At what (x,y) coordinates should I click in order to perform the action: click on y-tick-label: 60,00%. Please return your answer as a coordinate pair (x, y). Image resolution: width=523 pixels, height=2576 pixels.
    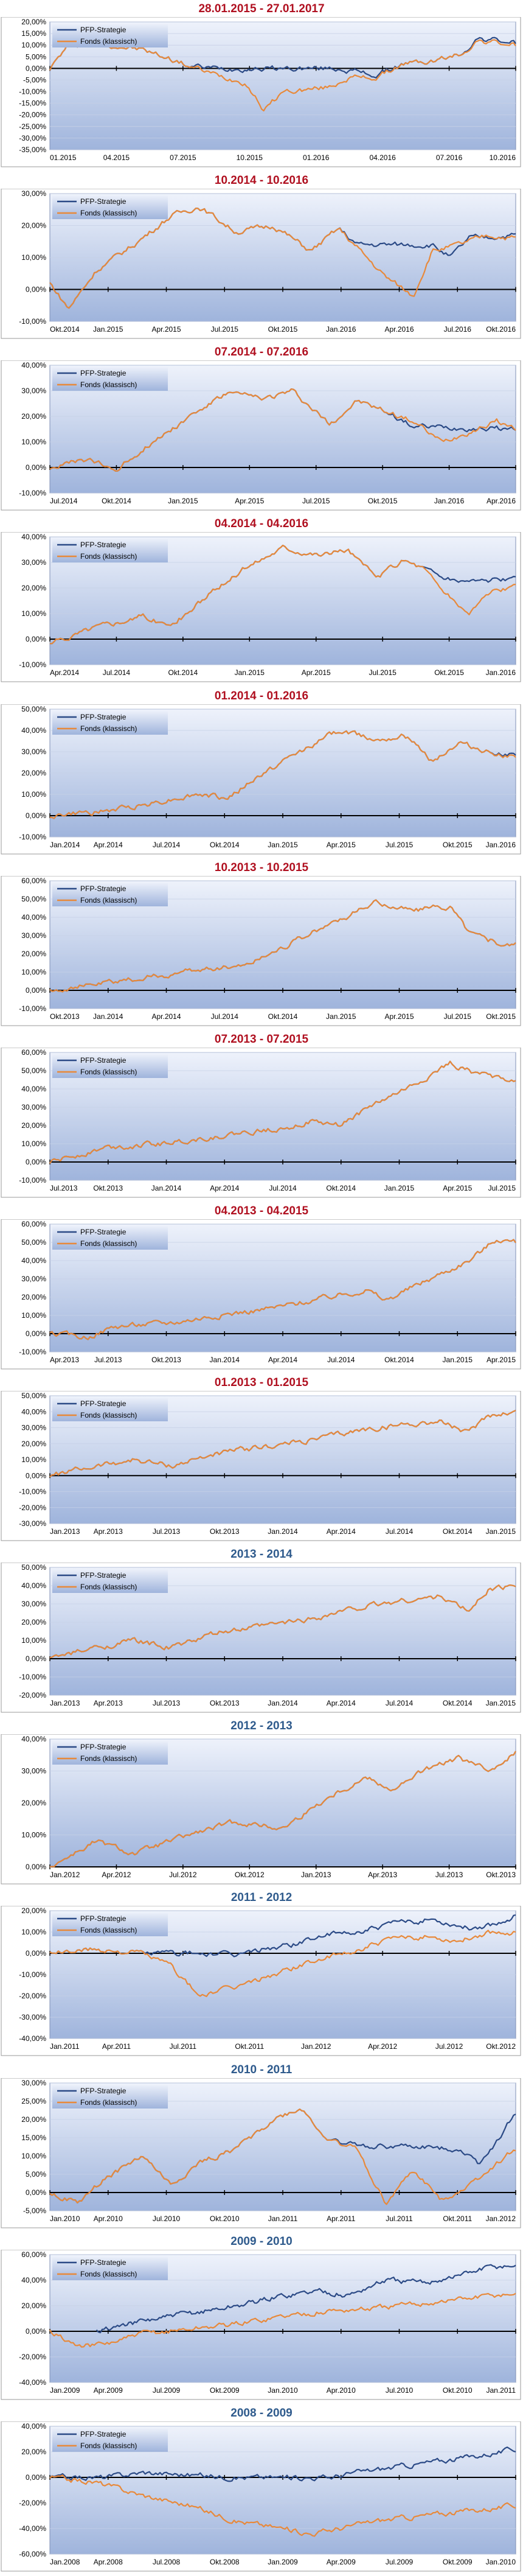
    Looking at the image, I should click on (34, 1224).